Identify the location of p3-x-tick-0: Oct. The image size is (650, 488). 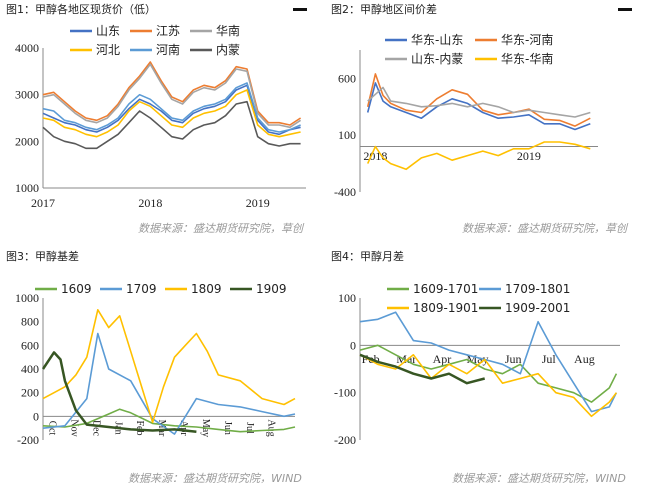
(52, 428).